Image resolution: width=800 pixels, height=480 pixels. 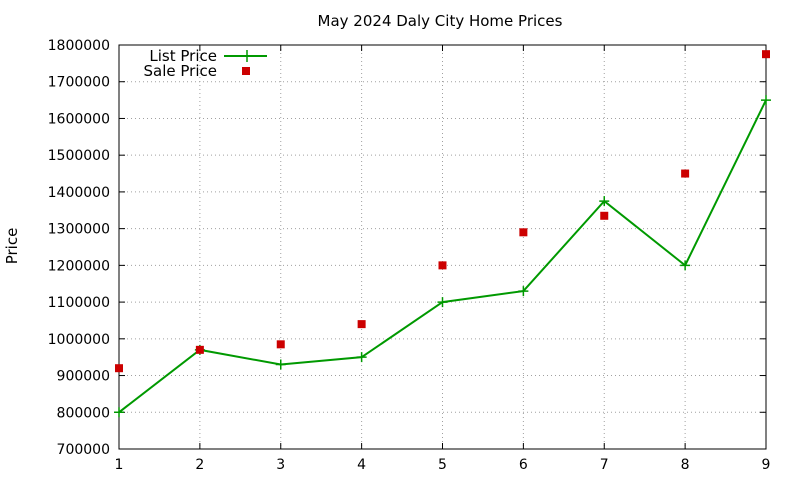 What do you see at coordinates (119, 465) in the screenshot?
I see `x-tick-label: 1` at bounding box center [119, 465].